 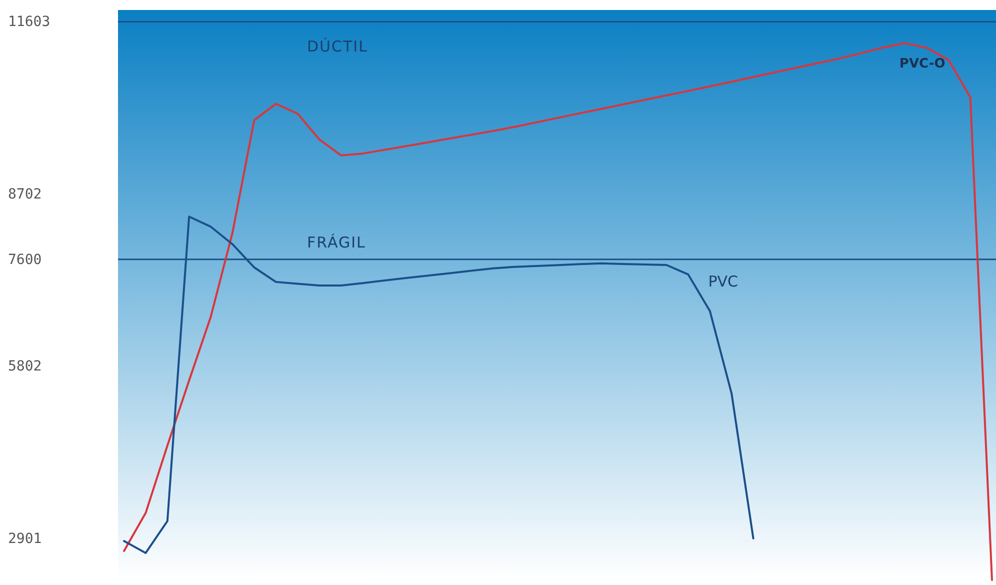 I want to click on y-tick-label: 5802, so click(x=25, y=366).